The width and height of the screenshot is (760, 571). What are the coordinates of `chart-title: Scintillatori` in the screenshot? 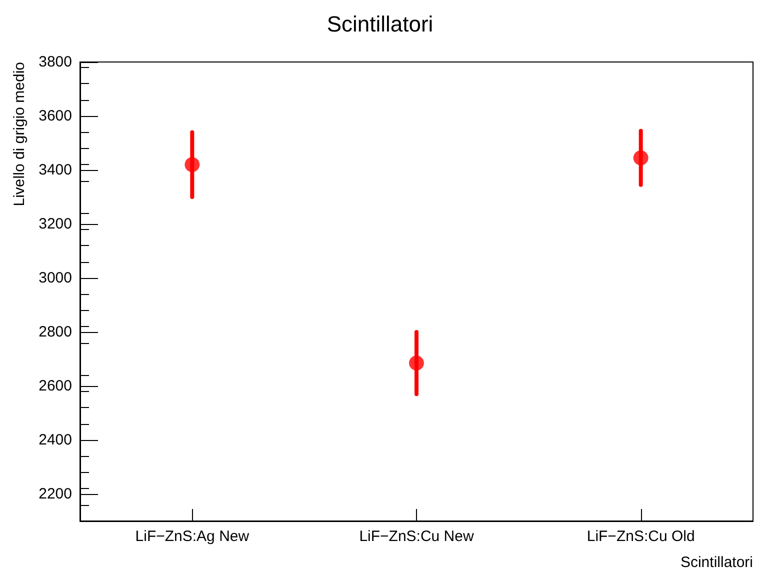 It's located at (380, 24).